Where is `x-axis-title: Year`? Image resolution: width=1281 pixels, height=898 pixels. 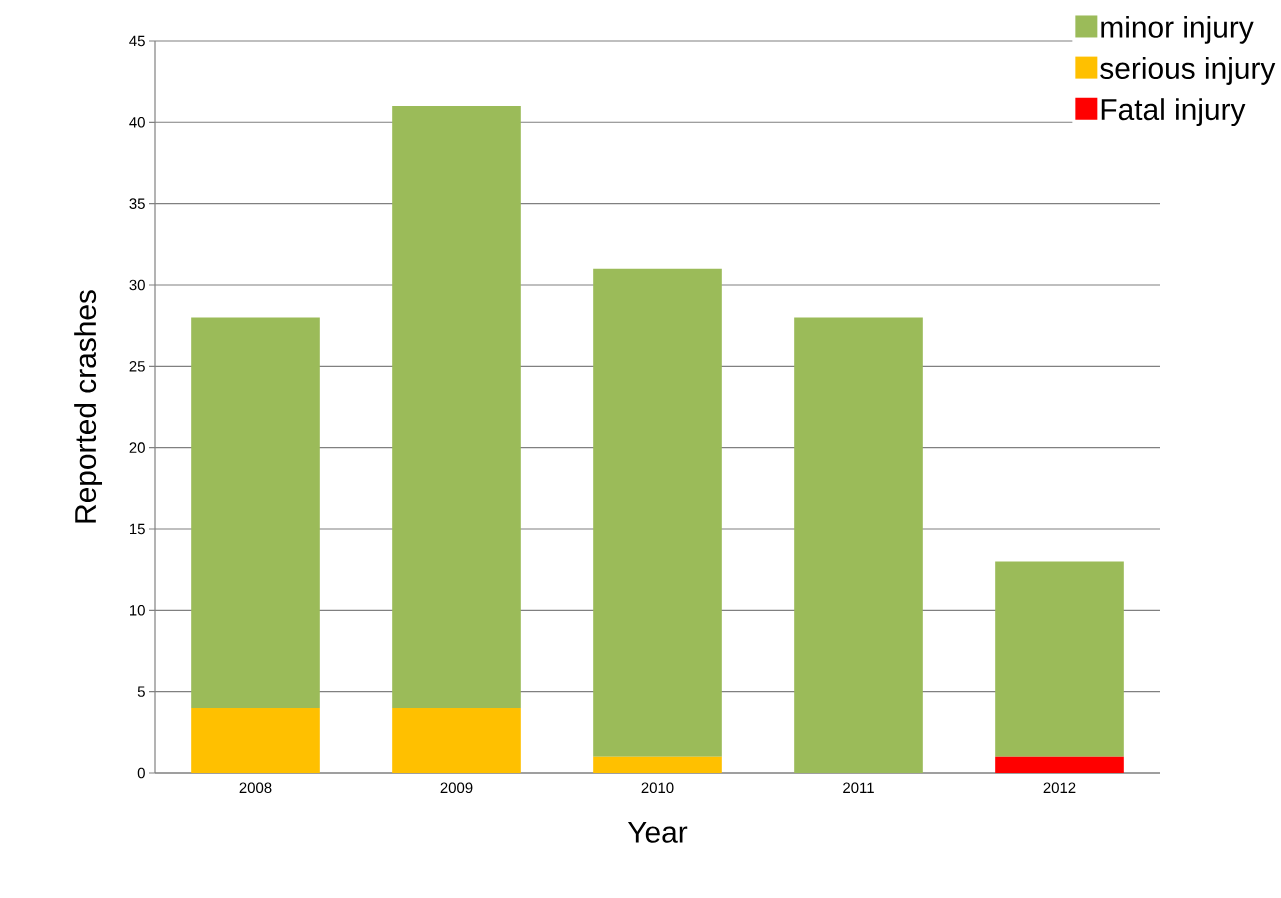 x-axis-title: Year is located at coordinates (657, 832).